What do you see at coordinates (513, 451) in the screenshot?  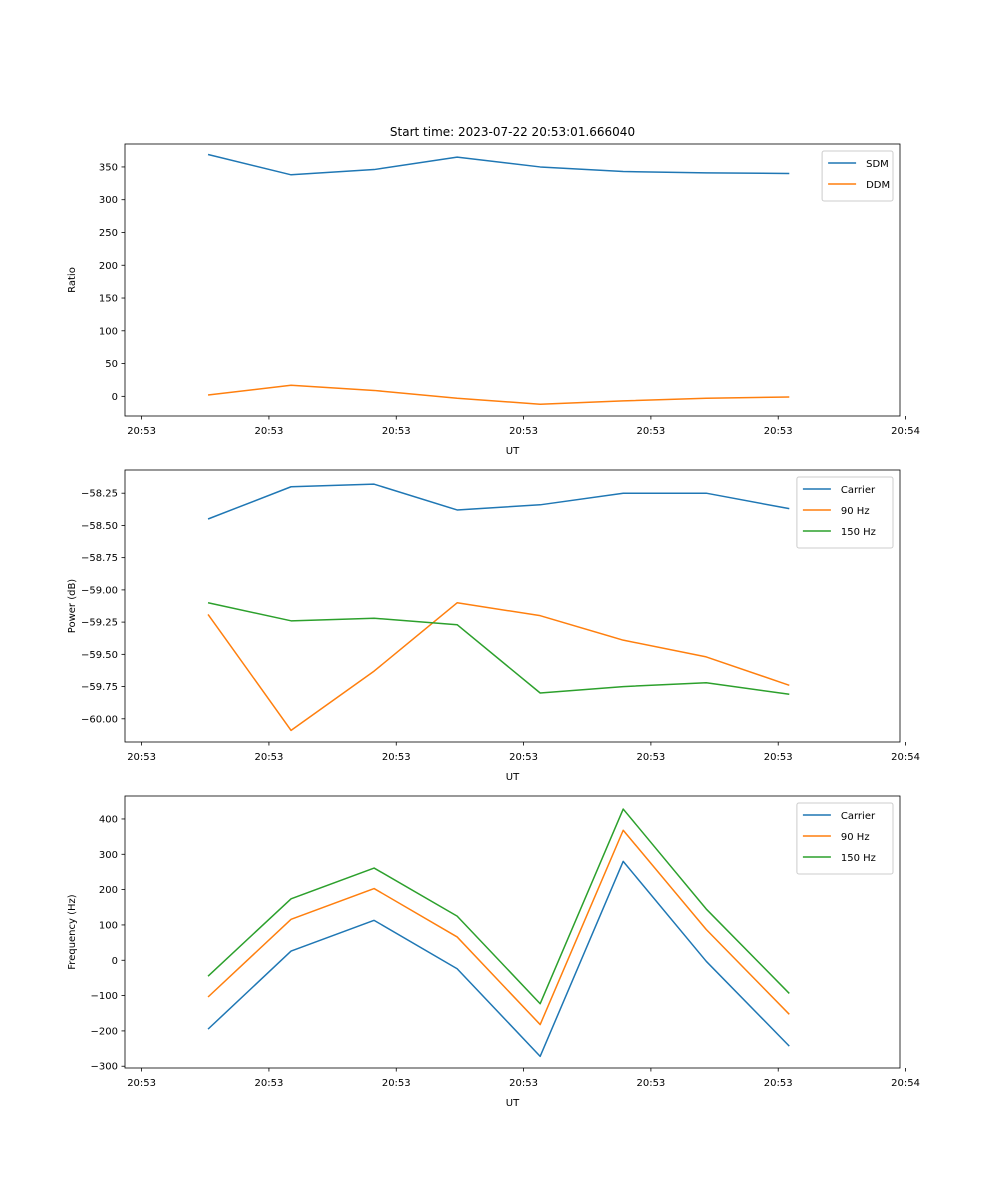 I see `ratio-x-axis-label: UT` at bounding box center [513, 451].